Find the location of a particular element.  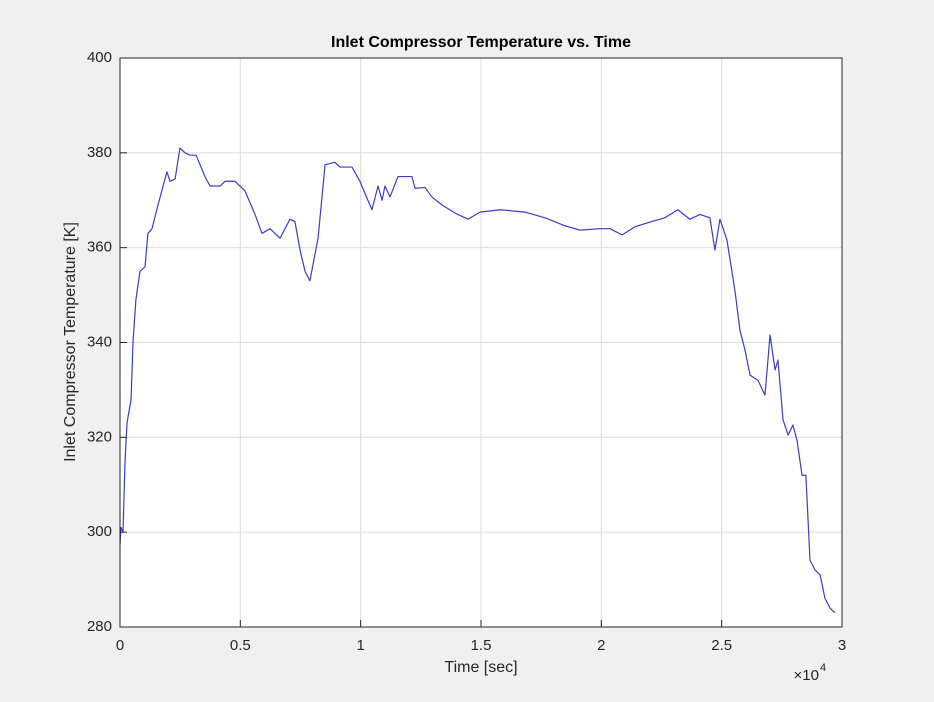

y-tick-label: 300 is located at coordinates (99, 531).